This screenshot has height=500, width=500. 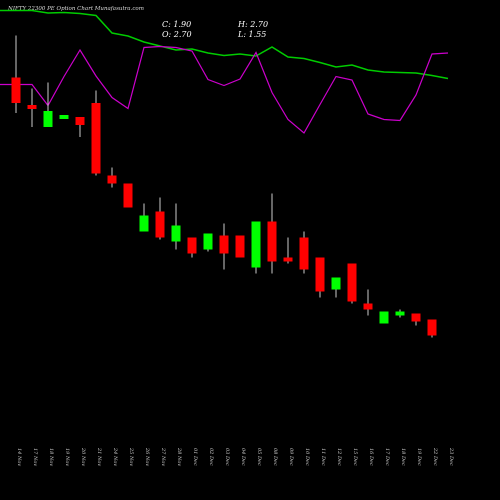 I want to click on x-tick-label: 25 Nov, so click(x=131, y=456).